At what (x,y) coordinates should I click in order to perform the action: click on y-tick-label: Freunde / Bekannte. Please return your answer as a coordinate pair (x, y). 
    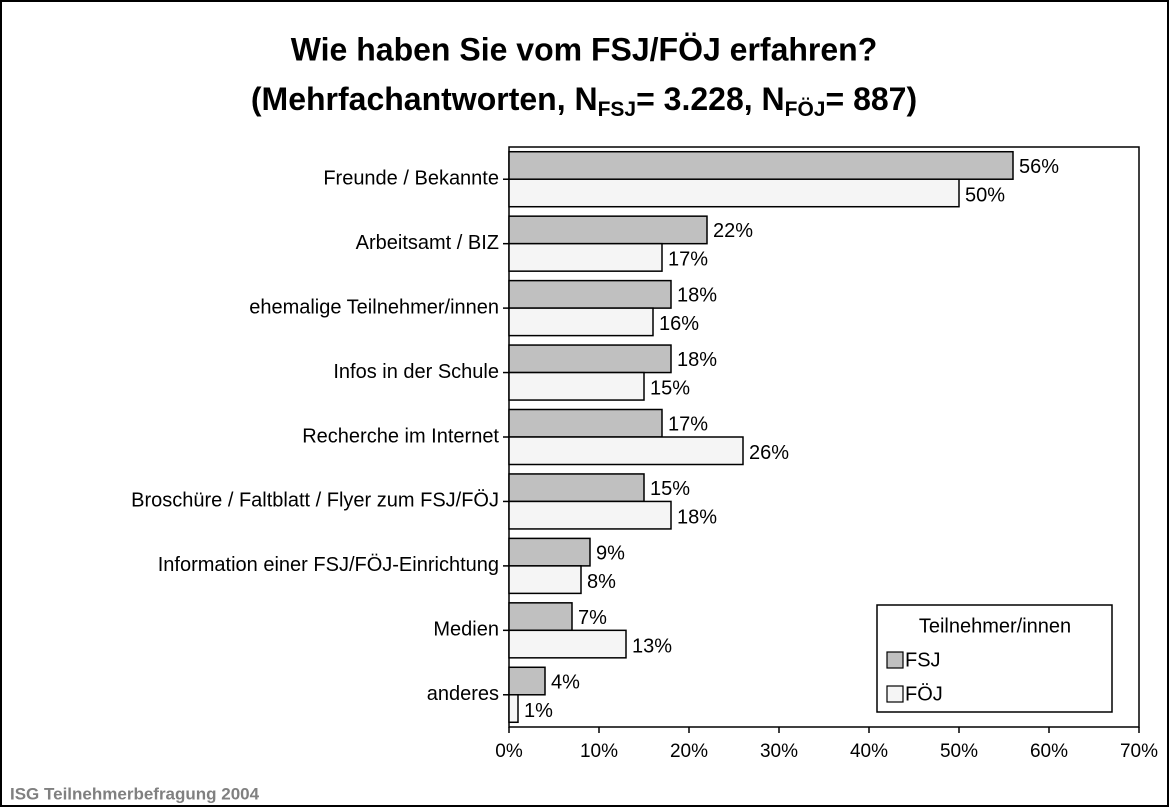
    Looking at the image, I should click on (411, 179).